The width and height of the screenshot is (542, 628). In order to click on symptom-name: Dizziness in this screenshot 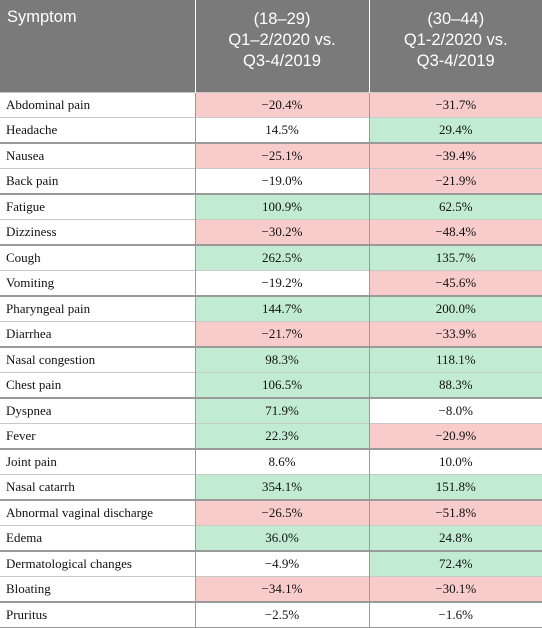, I will do `click(97, 232)`.